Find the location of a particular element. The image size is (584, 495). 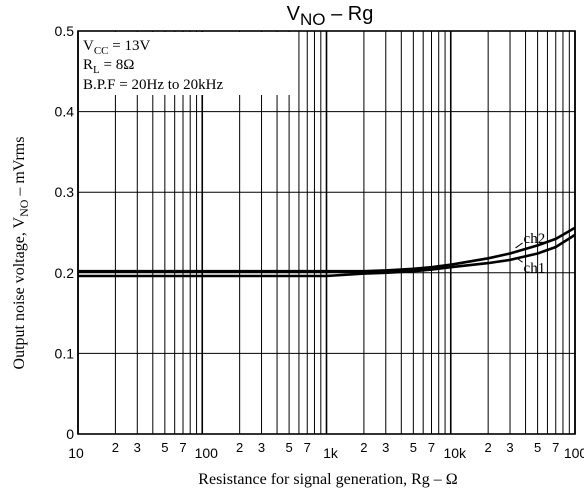

series-line-ch1 is located at coordinates (327, 255).